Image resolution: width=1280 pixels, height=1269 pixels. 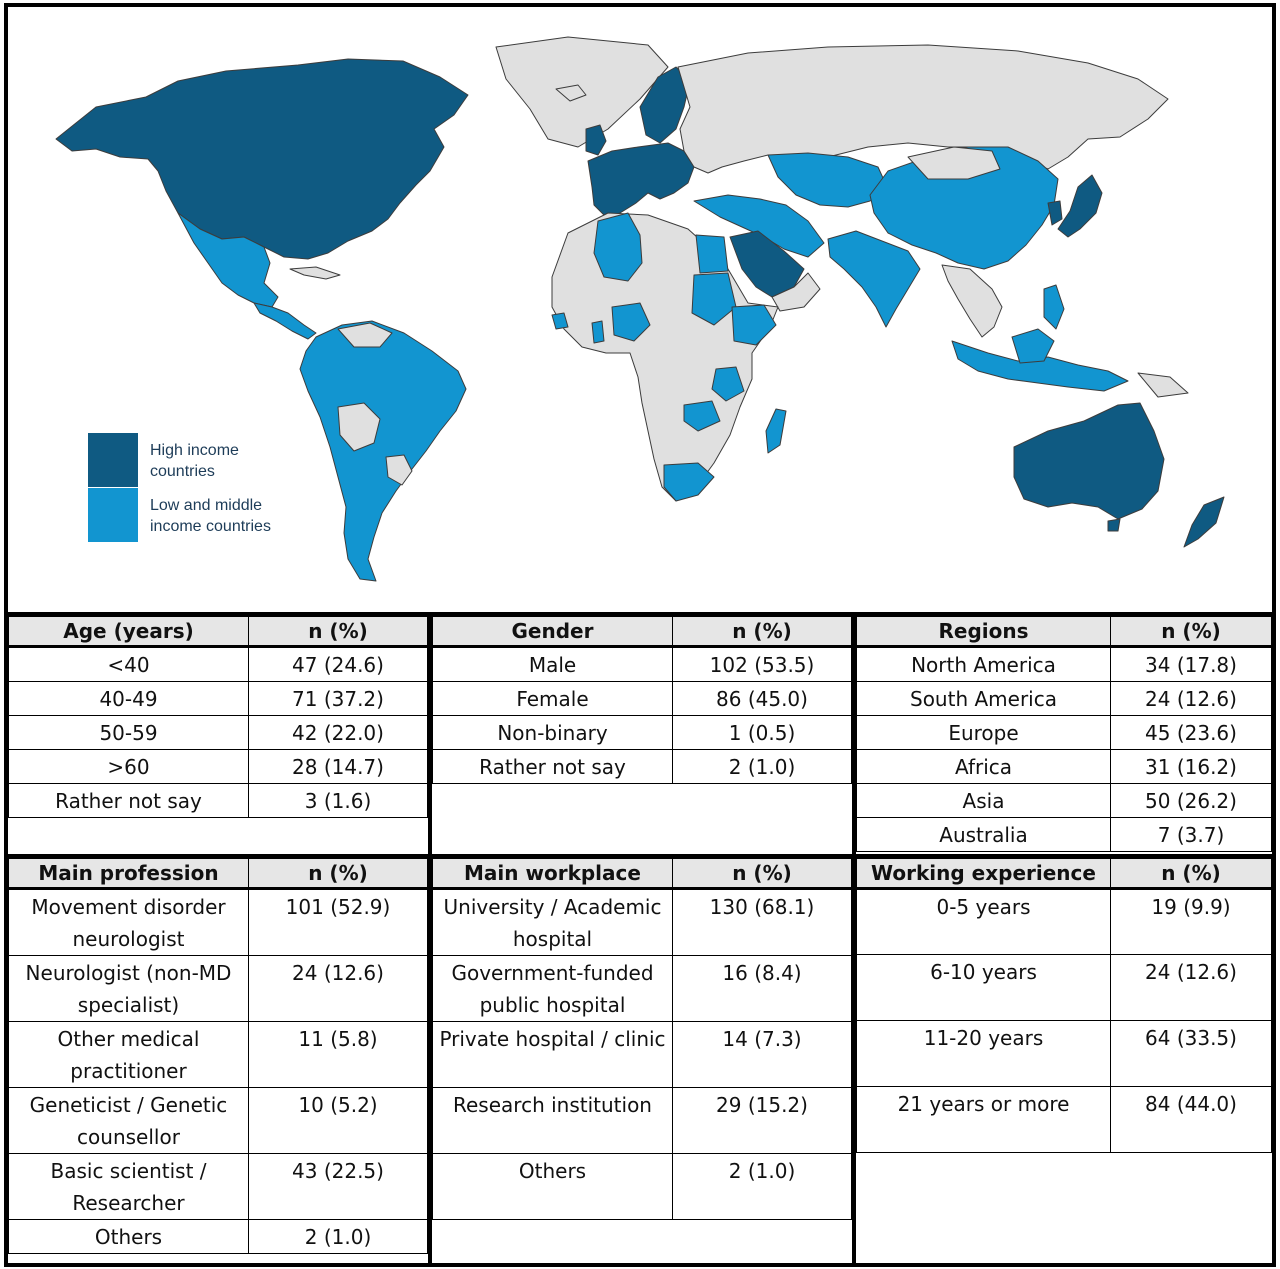 What do you see at coordinates (796, 292) in the screenshot?
I see `yemen-oman` at bounding box center [796, 292].